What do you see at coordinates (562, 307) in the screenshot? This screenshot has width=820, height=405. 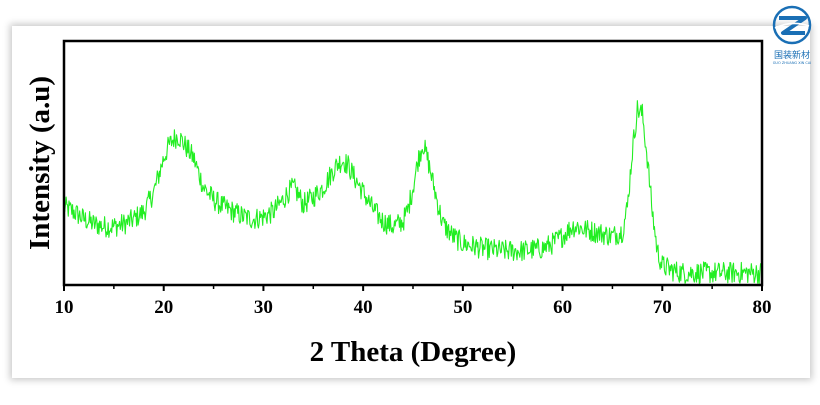 I see `x-tick-label: 60` at bounding box center [562, 307].